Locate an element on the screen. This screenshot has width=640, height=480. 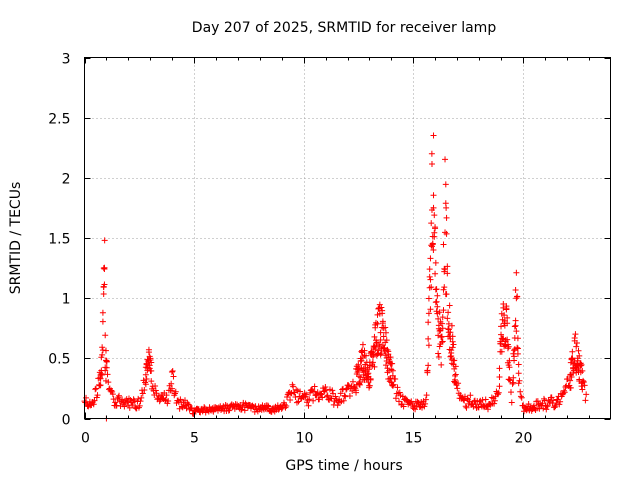
y-tick-label: 2 is located at coordinates (66, 180).